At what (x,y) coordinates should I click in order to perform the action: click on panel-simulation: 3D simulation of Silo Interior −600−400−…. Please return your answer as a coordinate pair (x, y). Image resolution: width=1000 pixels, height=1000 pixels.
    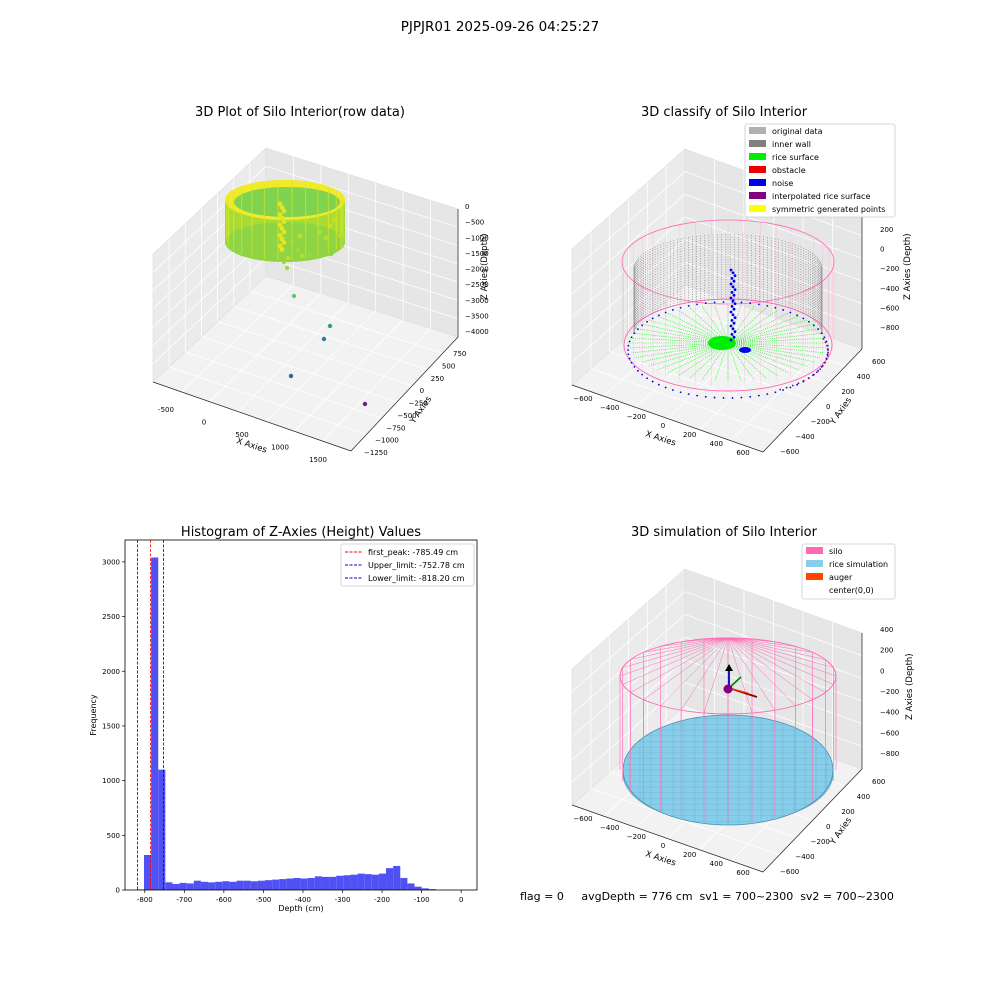
    Looking at the image, I should click on (743, 701).